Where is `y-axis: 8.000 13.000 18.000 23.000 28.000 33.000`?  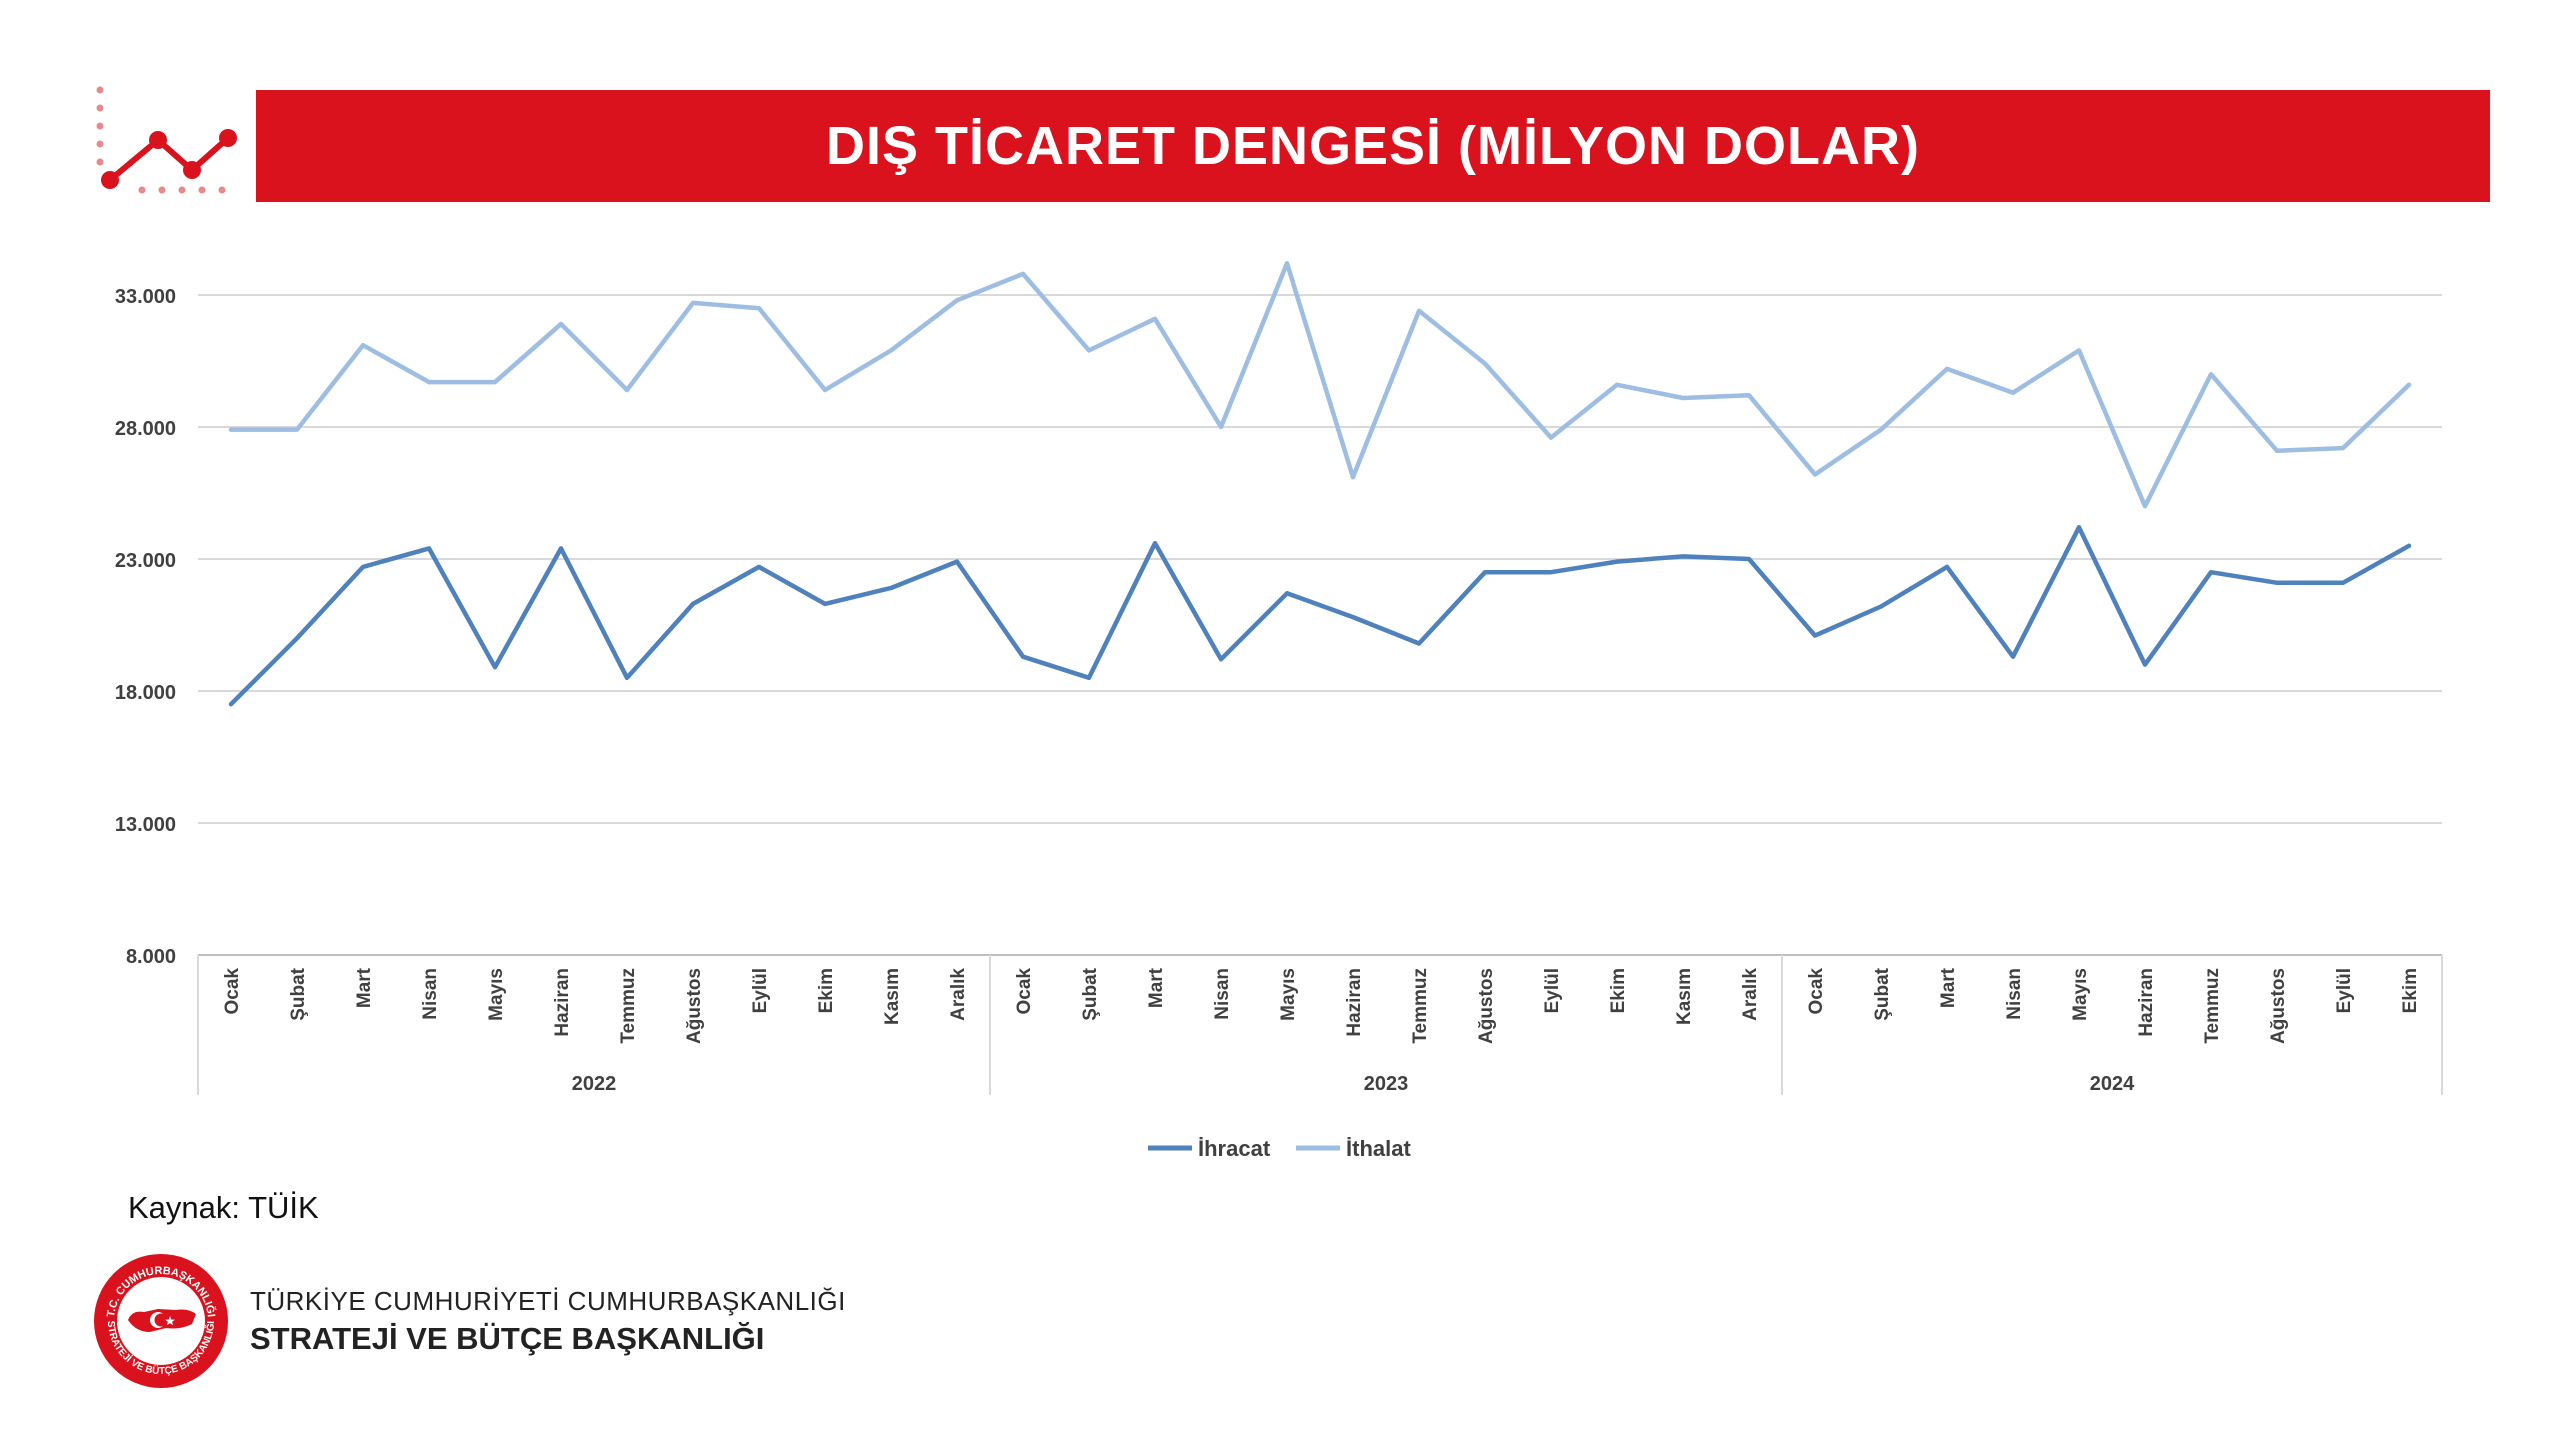 y-axis: 8.000 13.000 18.000 23.000 28.000 33.000 is located at coordinates (145, 627).